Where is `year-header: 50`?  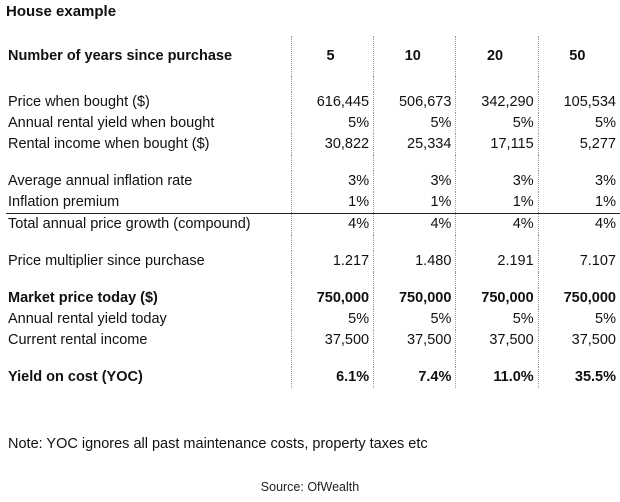
year-header: 50 is located at coordinates (578, 56).